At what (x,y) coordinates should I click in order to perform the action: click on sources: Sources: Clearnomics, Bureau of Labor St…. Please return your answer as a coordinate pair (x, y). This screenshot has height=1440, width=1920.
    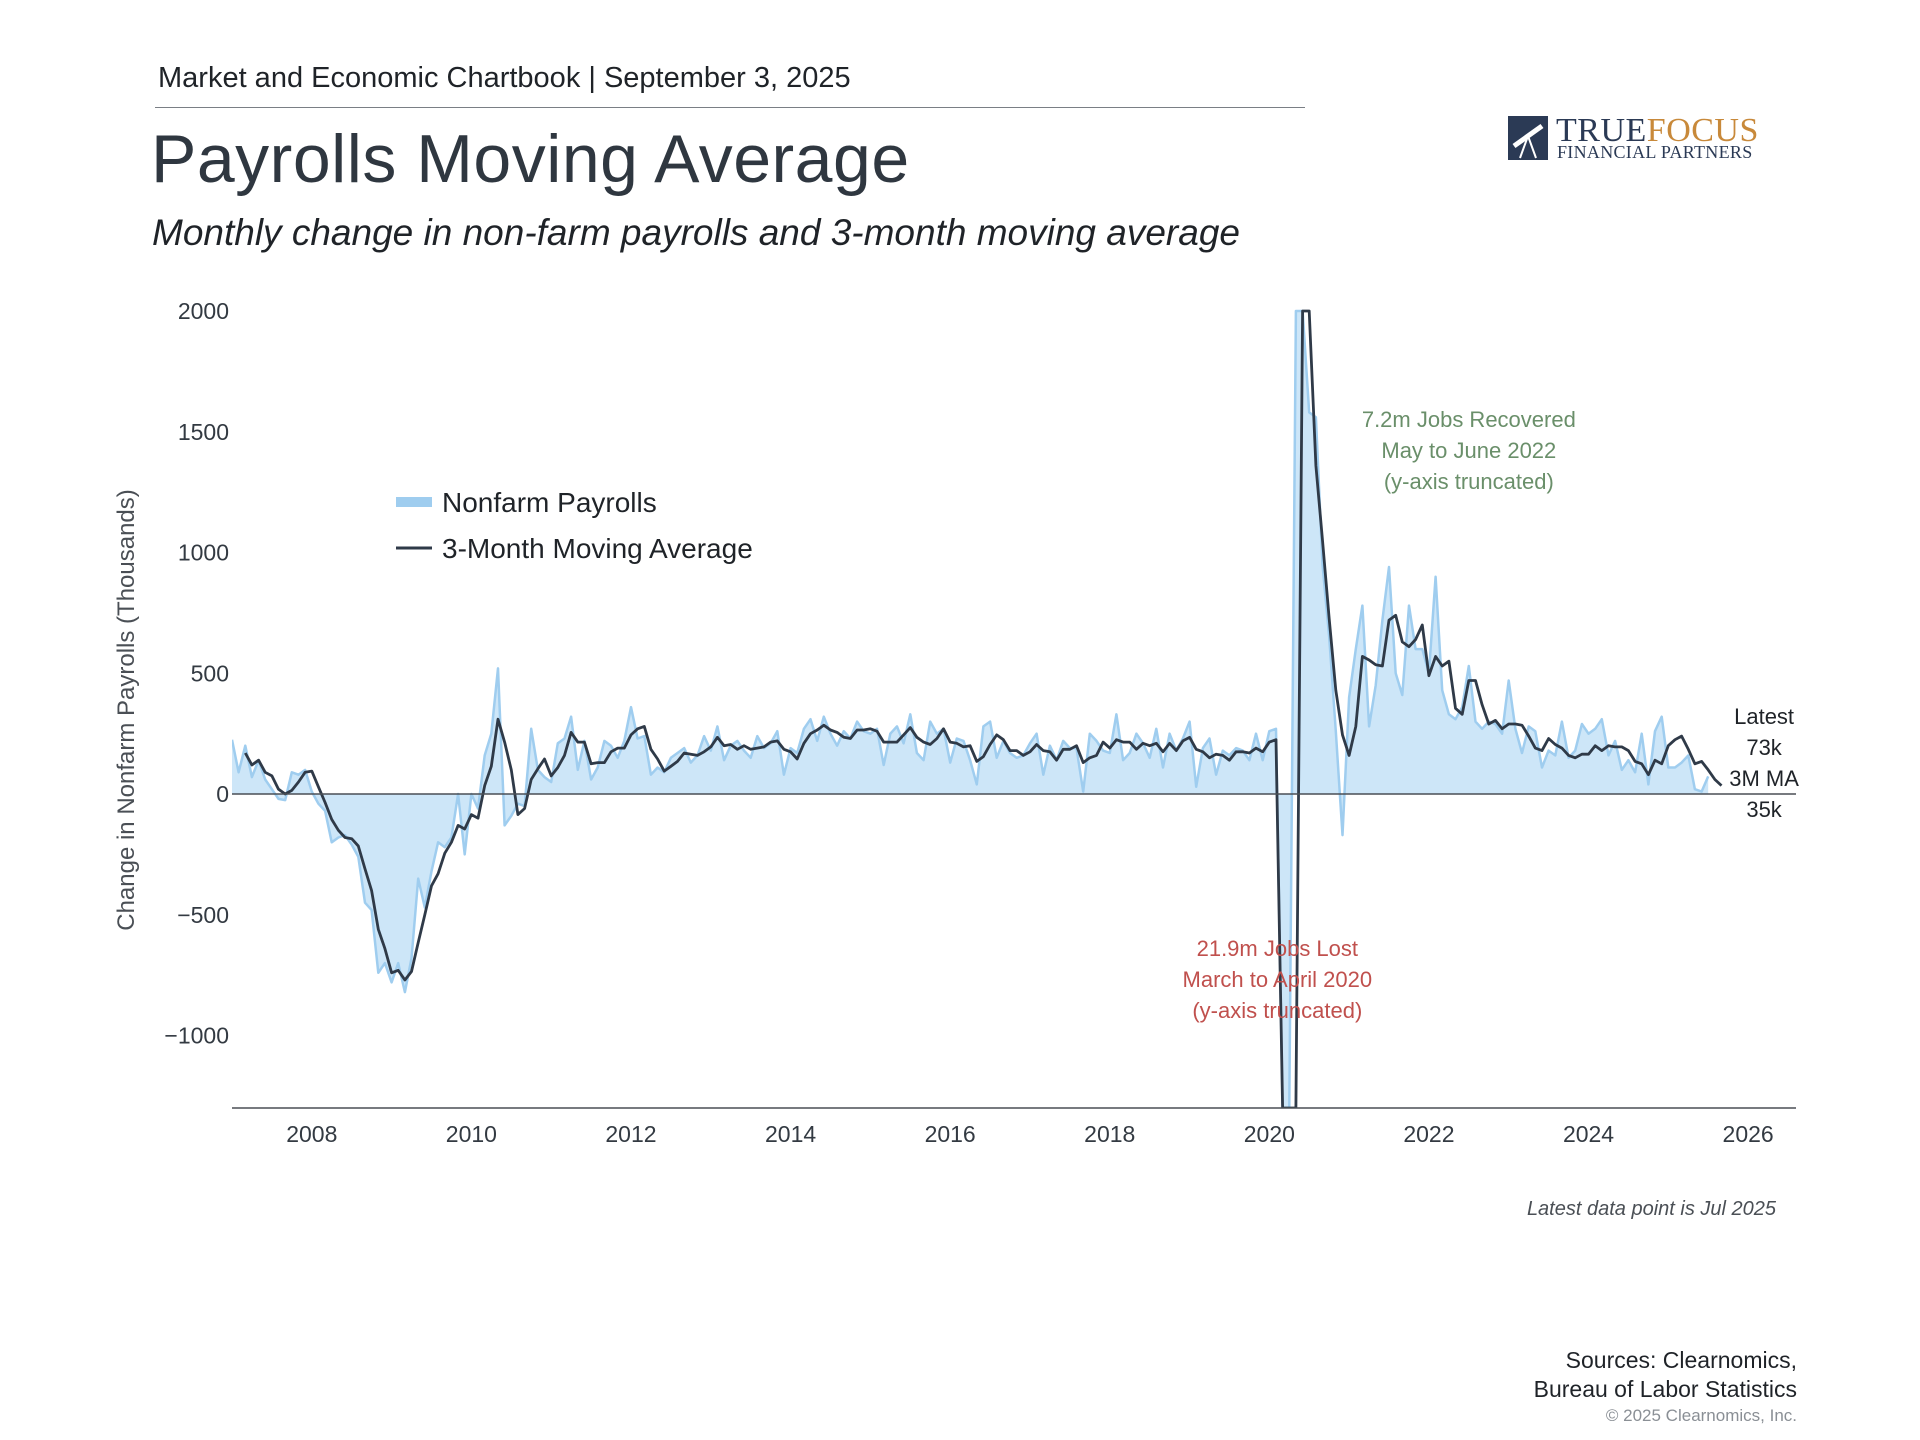
    Looking at the image, I should click on (1665, 1375).